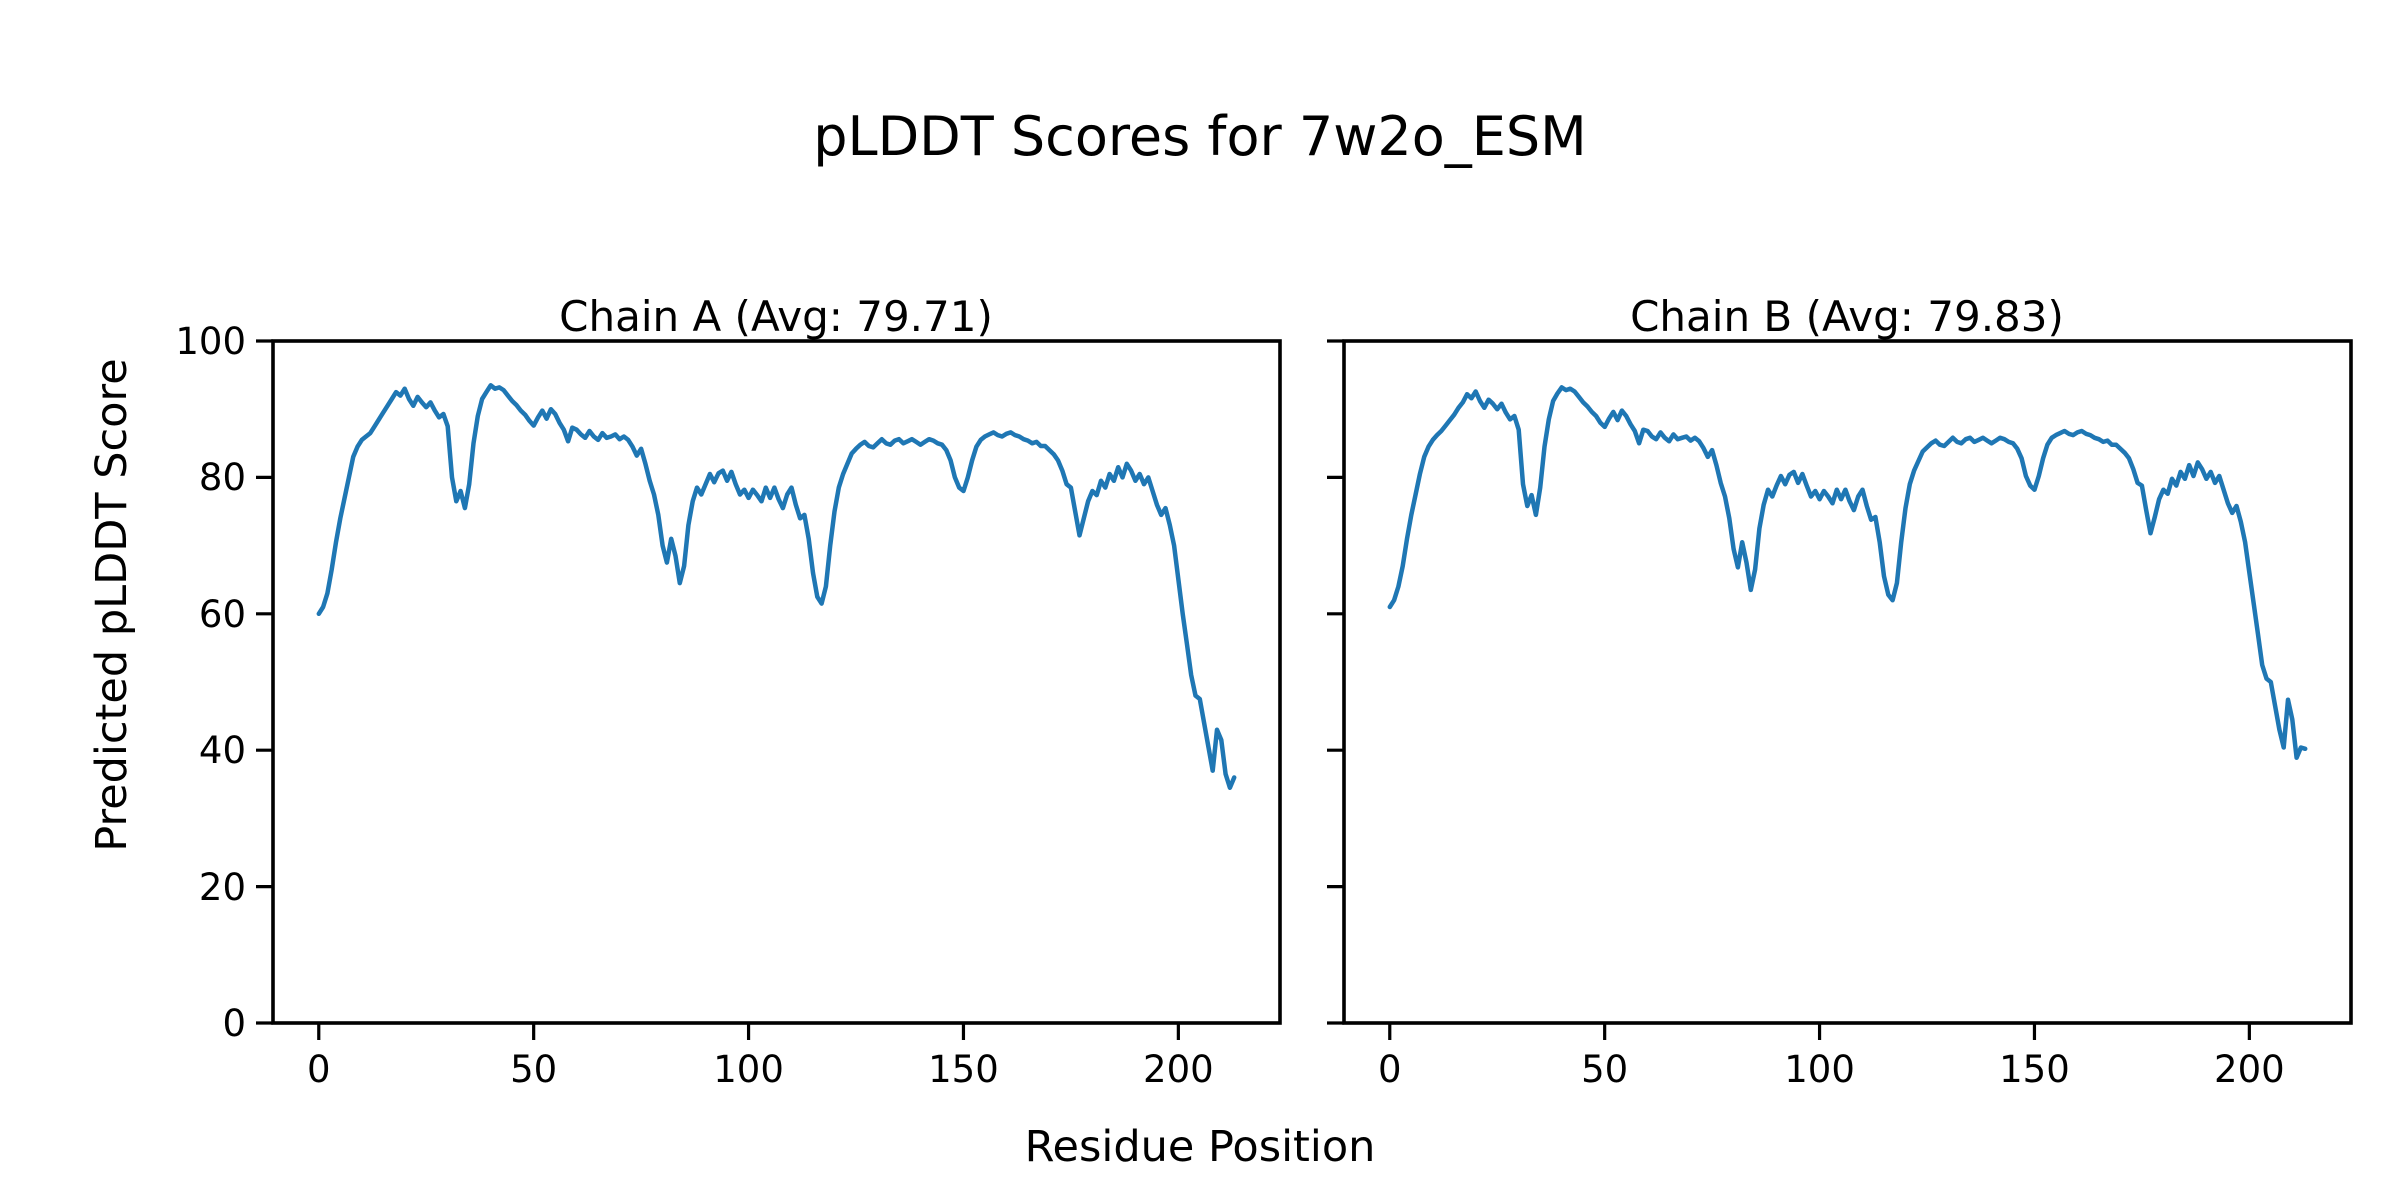 The width and height of the screenshot is (2400, 1200). What do you see at coordinates (1200, 1147) in the screenshot?
I see `x-axis-label: Residue Position` at bounding box center [1200, 1147].